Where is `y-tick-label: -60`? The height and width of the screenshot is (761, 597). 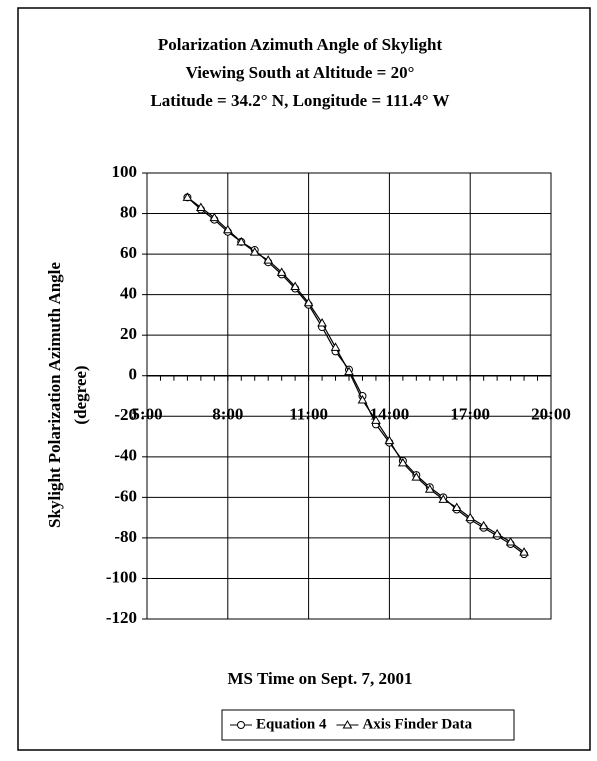 y-tick-label: -60 is located at coordinates (125, 495).